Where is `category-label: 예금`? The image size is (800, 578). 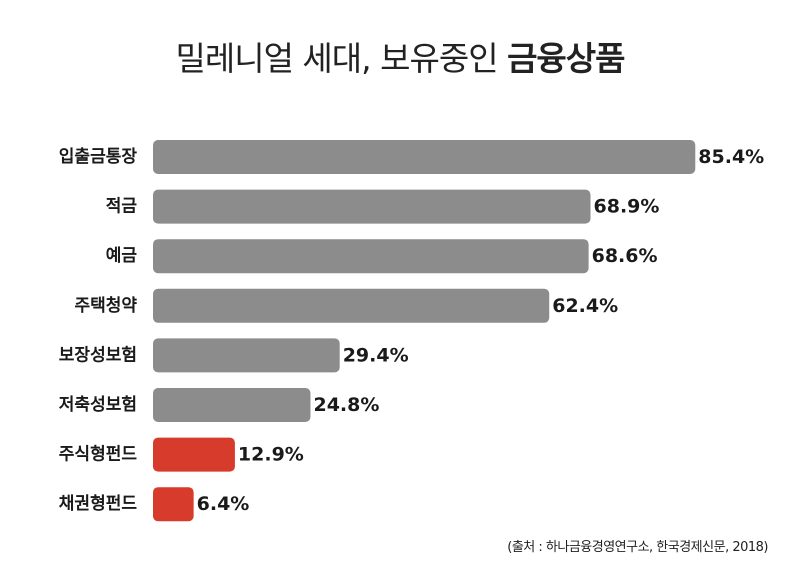
category-label: 예금 is located at coordinates (122, 256).